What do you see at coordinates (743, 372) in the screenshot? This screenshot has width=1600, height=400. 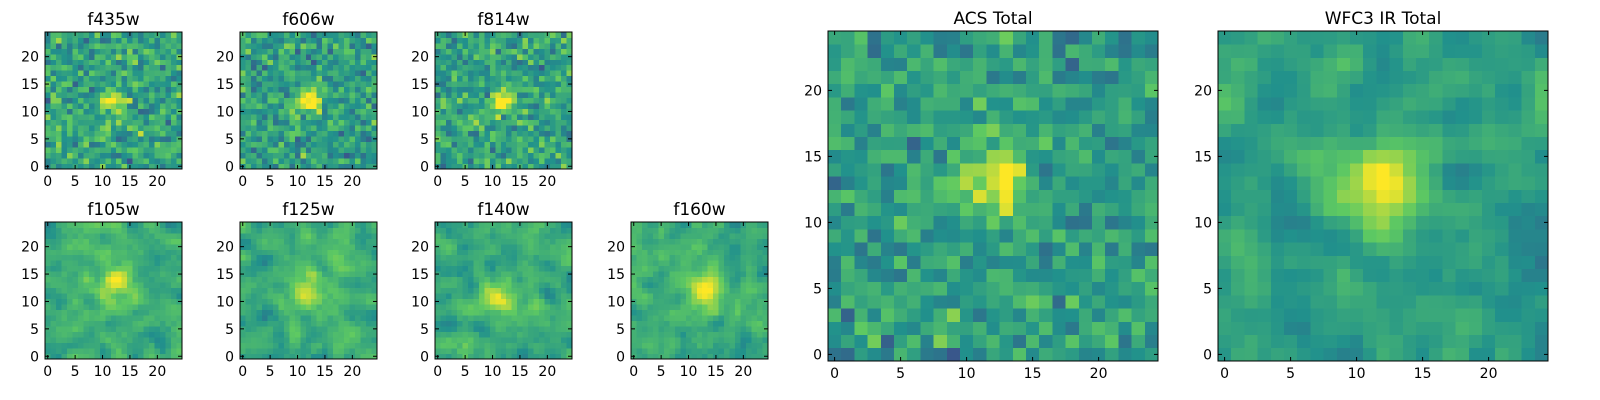 I see `x-tick-label: 20` at bounding box center [743, 372].